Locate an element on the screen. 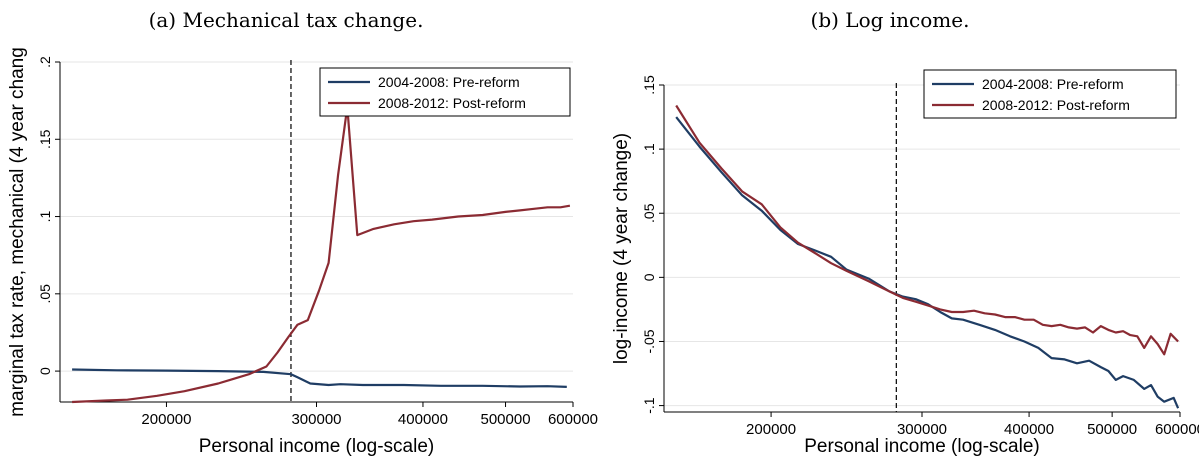 The height and width of the screenshot is (462, 1199). y-axis-title: log-income (4 year change) is located at coordinates (621, 248).